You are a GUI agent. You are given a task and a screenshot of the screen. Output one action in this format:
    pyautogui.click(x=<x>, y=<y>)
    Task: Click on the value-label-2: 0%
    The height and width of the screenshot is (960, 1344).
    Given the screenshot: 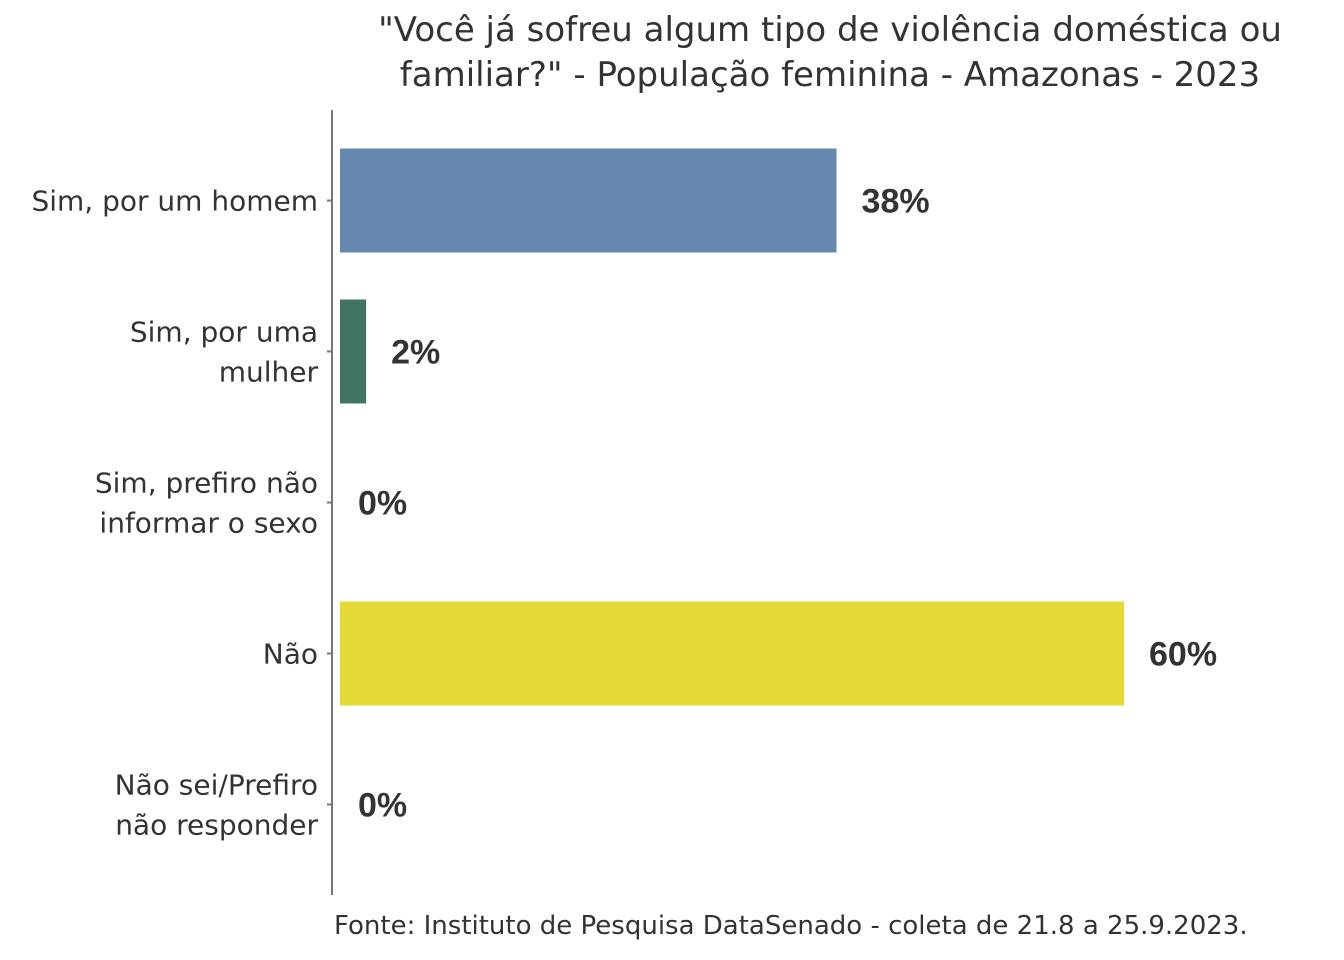 What is the action you would take?
    pyautogui.click(x=382, y=504)
    